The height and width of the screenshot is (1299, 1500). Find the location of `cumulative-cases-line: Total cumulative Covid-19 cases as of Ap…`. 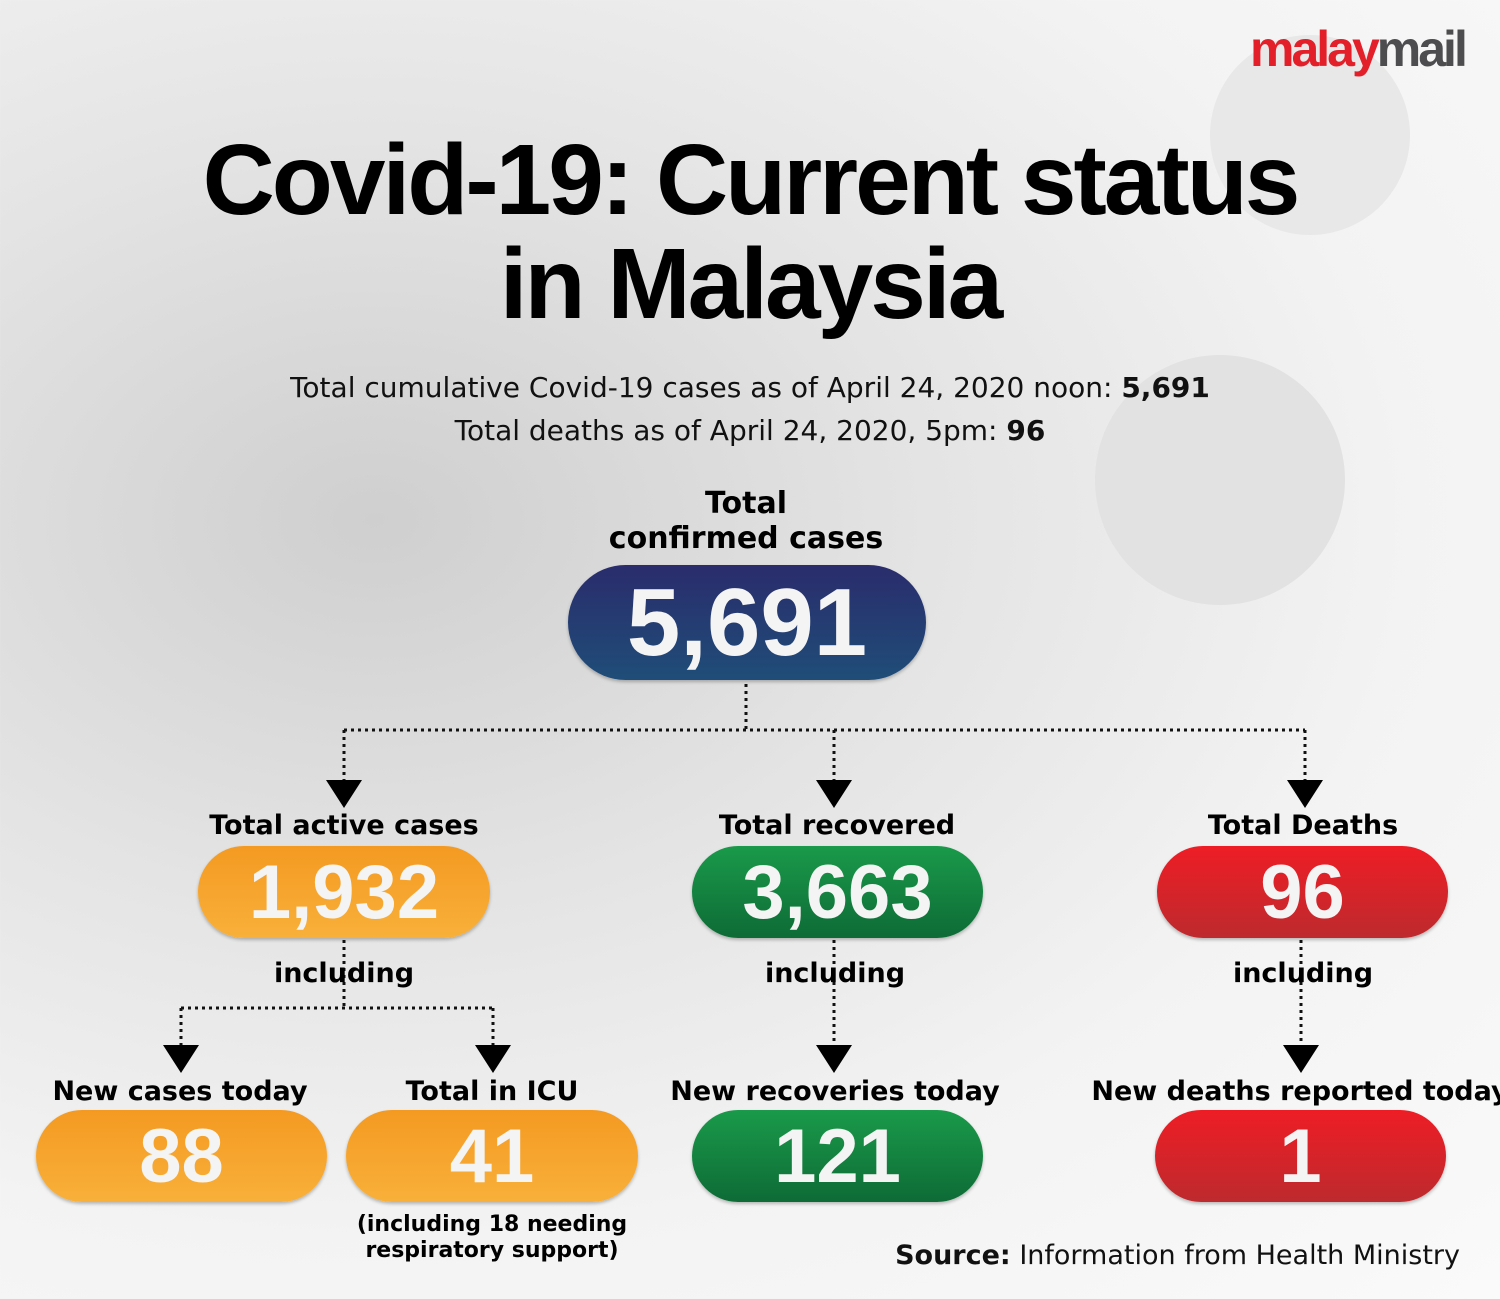

cumulative-cases-line: Total cumulative Covid-19 cases as of Ap… is located at coordinates (750, 387).